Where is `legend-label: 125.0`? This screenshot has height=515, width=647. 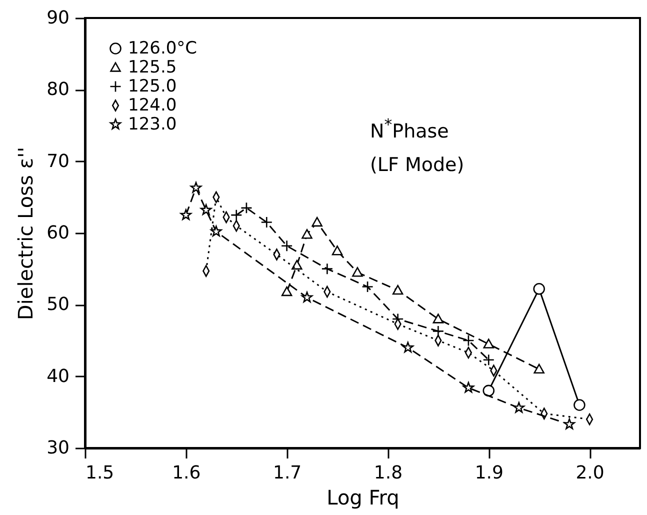
legend-label: 125.0 is located at coordinates (152, 86).